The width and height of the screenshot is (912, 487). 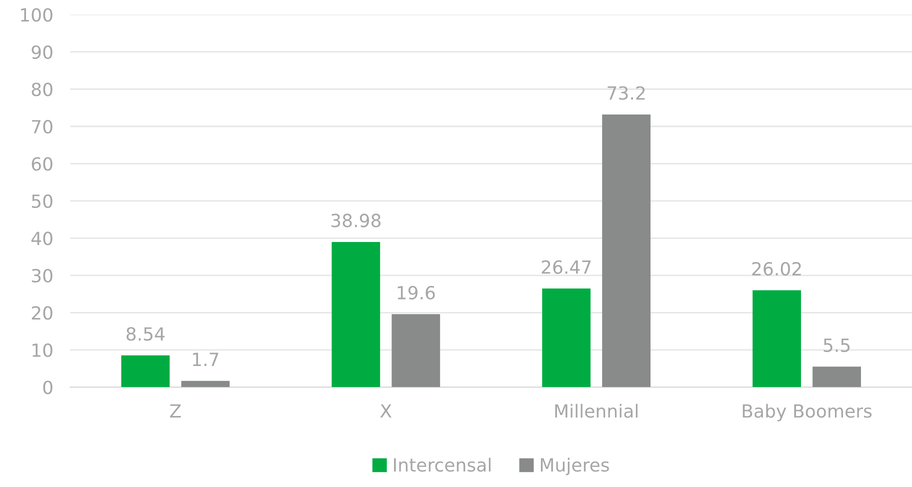 I want to click on data-label: 5.5, so click(x=837, y=345).